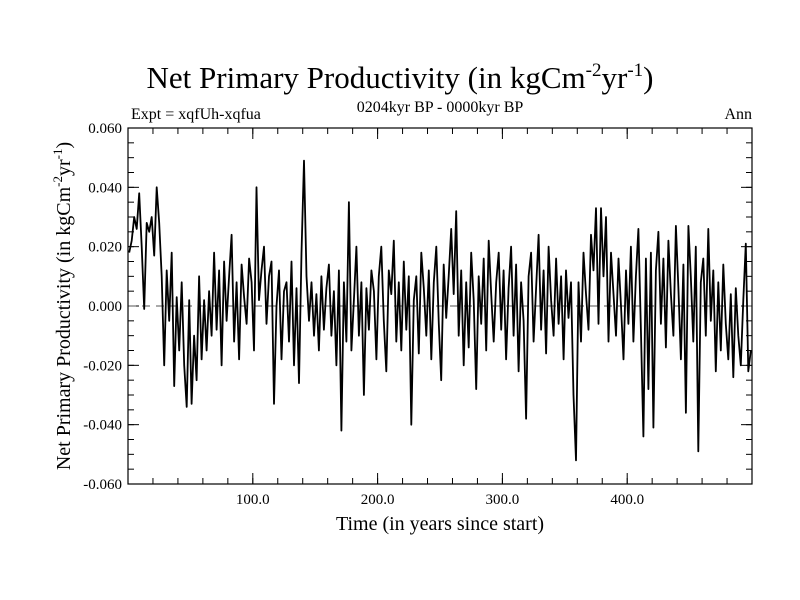 This screenshot has width=800, height=600. Describe the element at coordinates (196, 114) in the screenshot. I see `subtitle-experiment: Expt = xqfUh-xqfua` at that location.